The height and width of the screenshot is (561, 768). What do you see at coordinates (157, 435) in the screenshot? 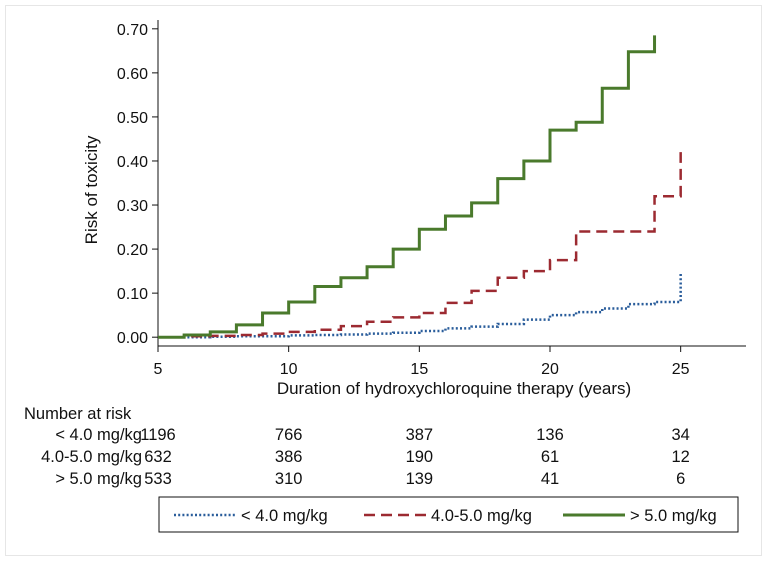
I see `risk-value: 1196` at bounding box center [157, 435].